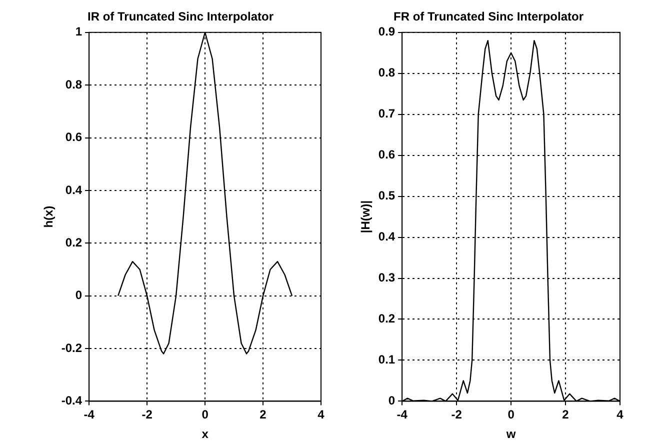 The height and width of the screenshot is (448, 671). I want to click on y-tick-label: -0.4, so click(71, 401).